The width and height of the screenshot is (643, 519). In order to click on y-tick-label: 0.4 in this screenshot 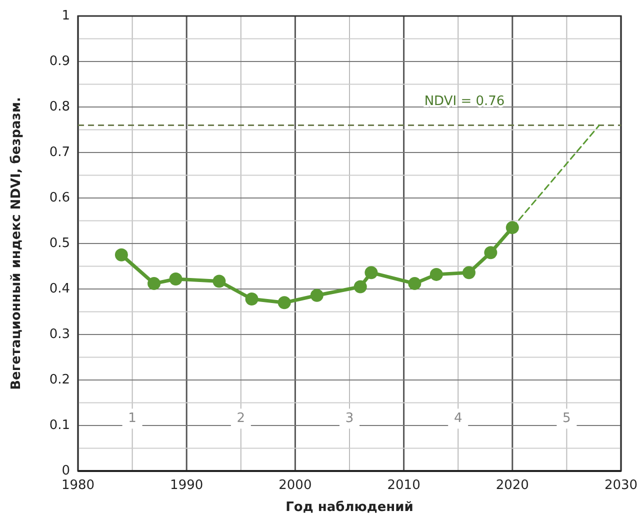, I will do `click(59, 289)`.